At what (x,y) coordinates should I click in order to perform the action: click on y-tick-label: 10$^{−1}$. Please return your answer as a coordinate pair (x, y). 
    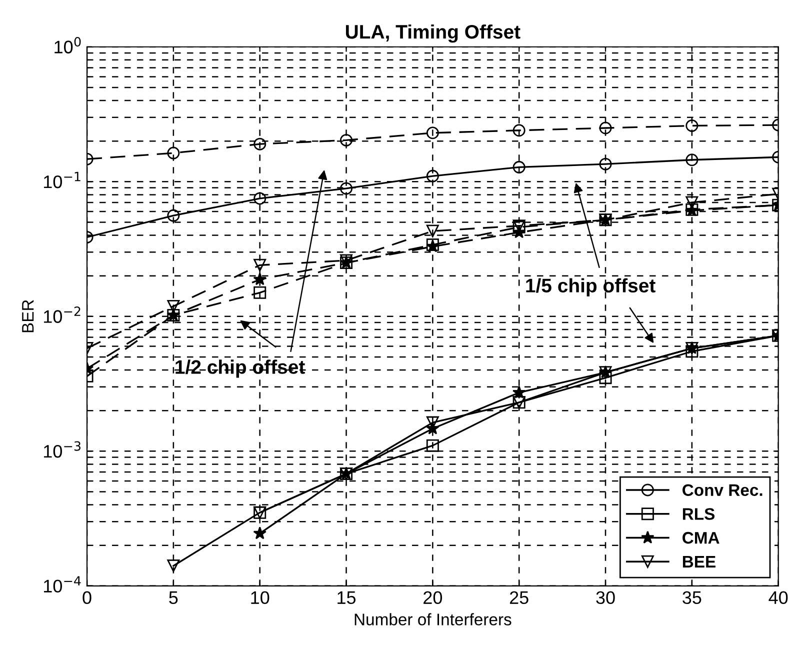
    Looking at the image, I should click on (62, 180).